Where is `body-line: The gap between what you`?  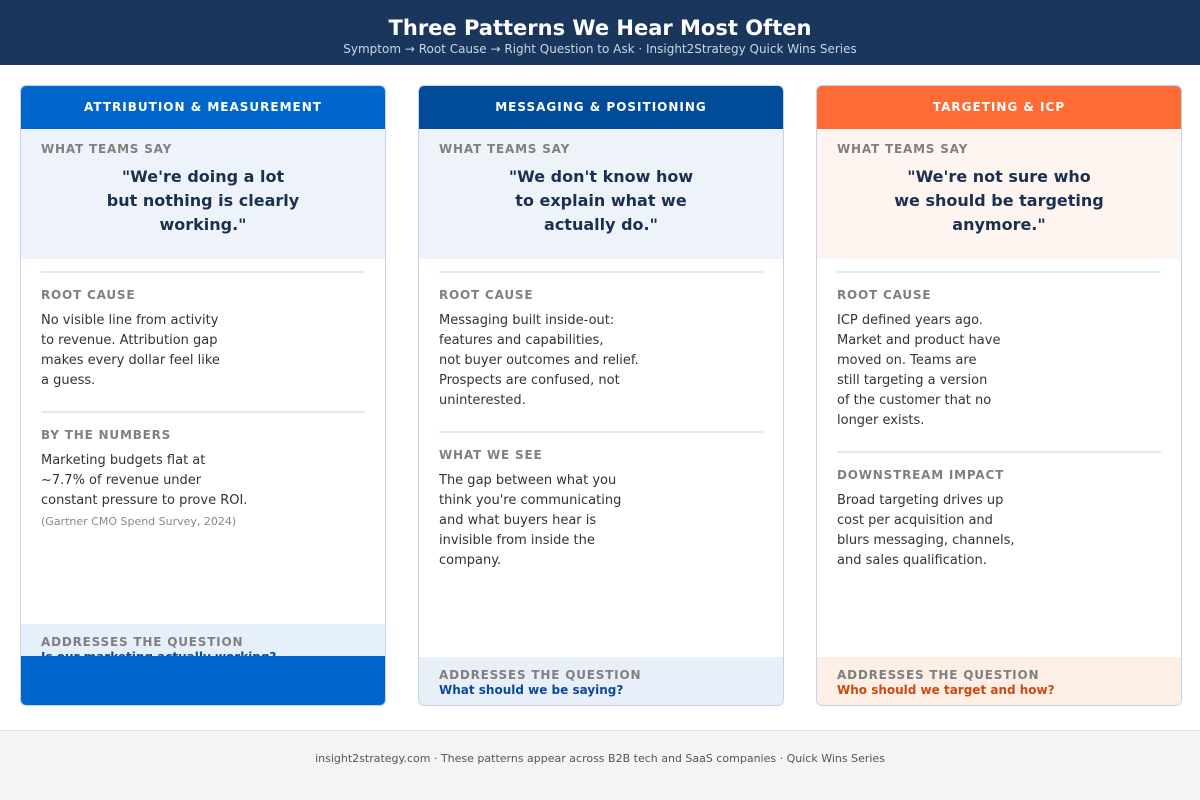
body-line: The gap between what you is located at coordinates (528, 480).